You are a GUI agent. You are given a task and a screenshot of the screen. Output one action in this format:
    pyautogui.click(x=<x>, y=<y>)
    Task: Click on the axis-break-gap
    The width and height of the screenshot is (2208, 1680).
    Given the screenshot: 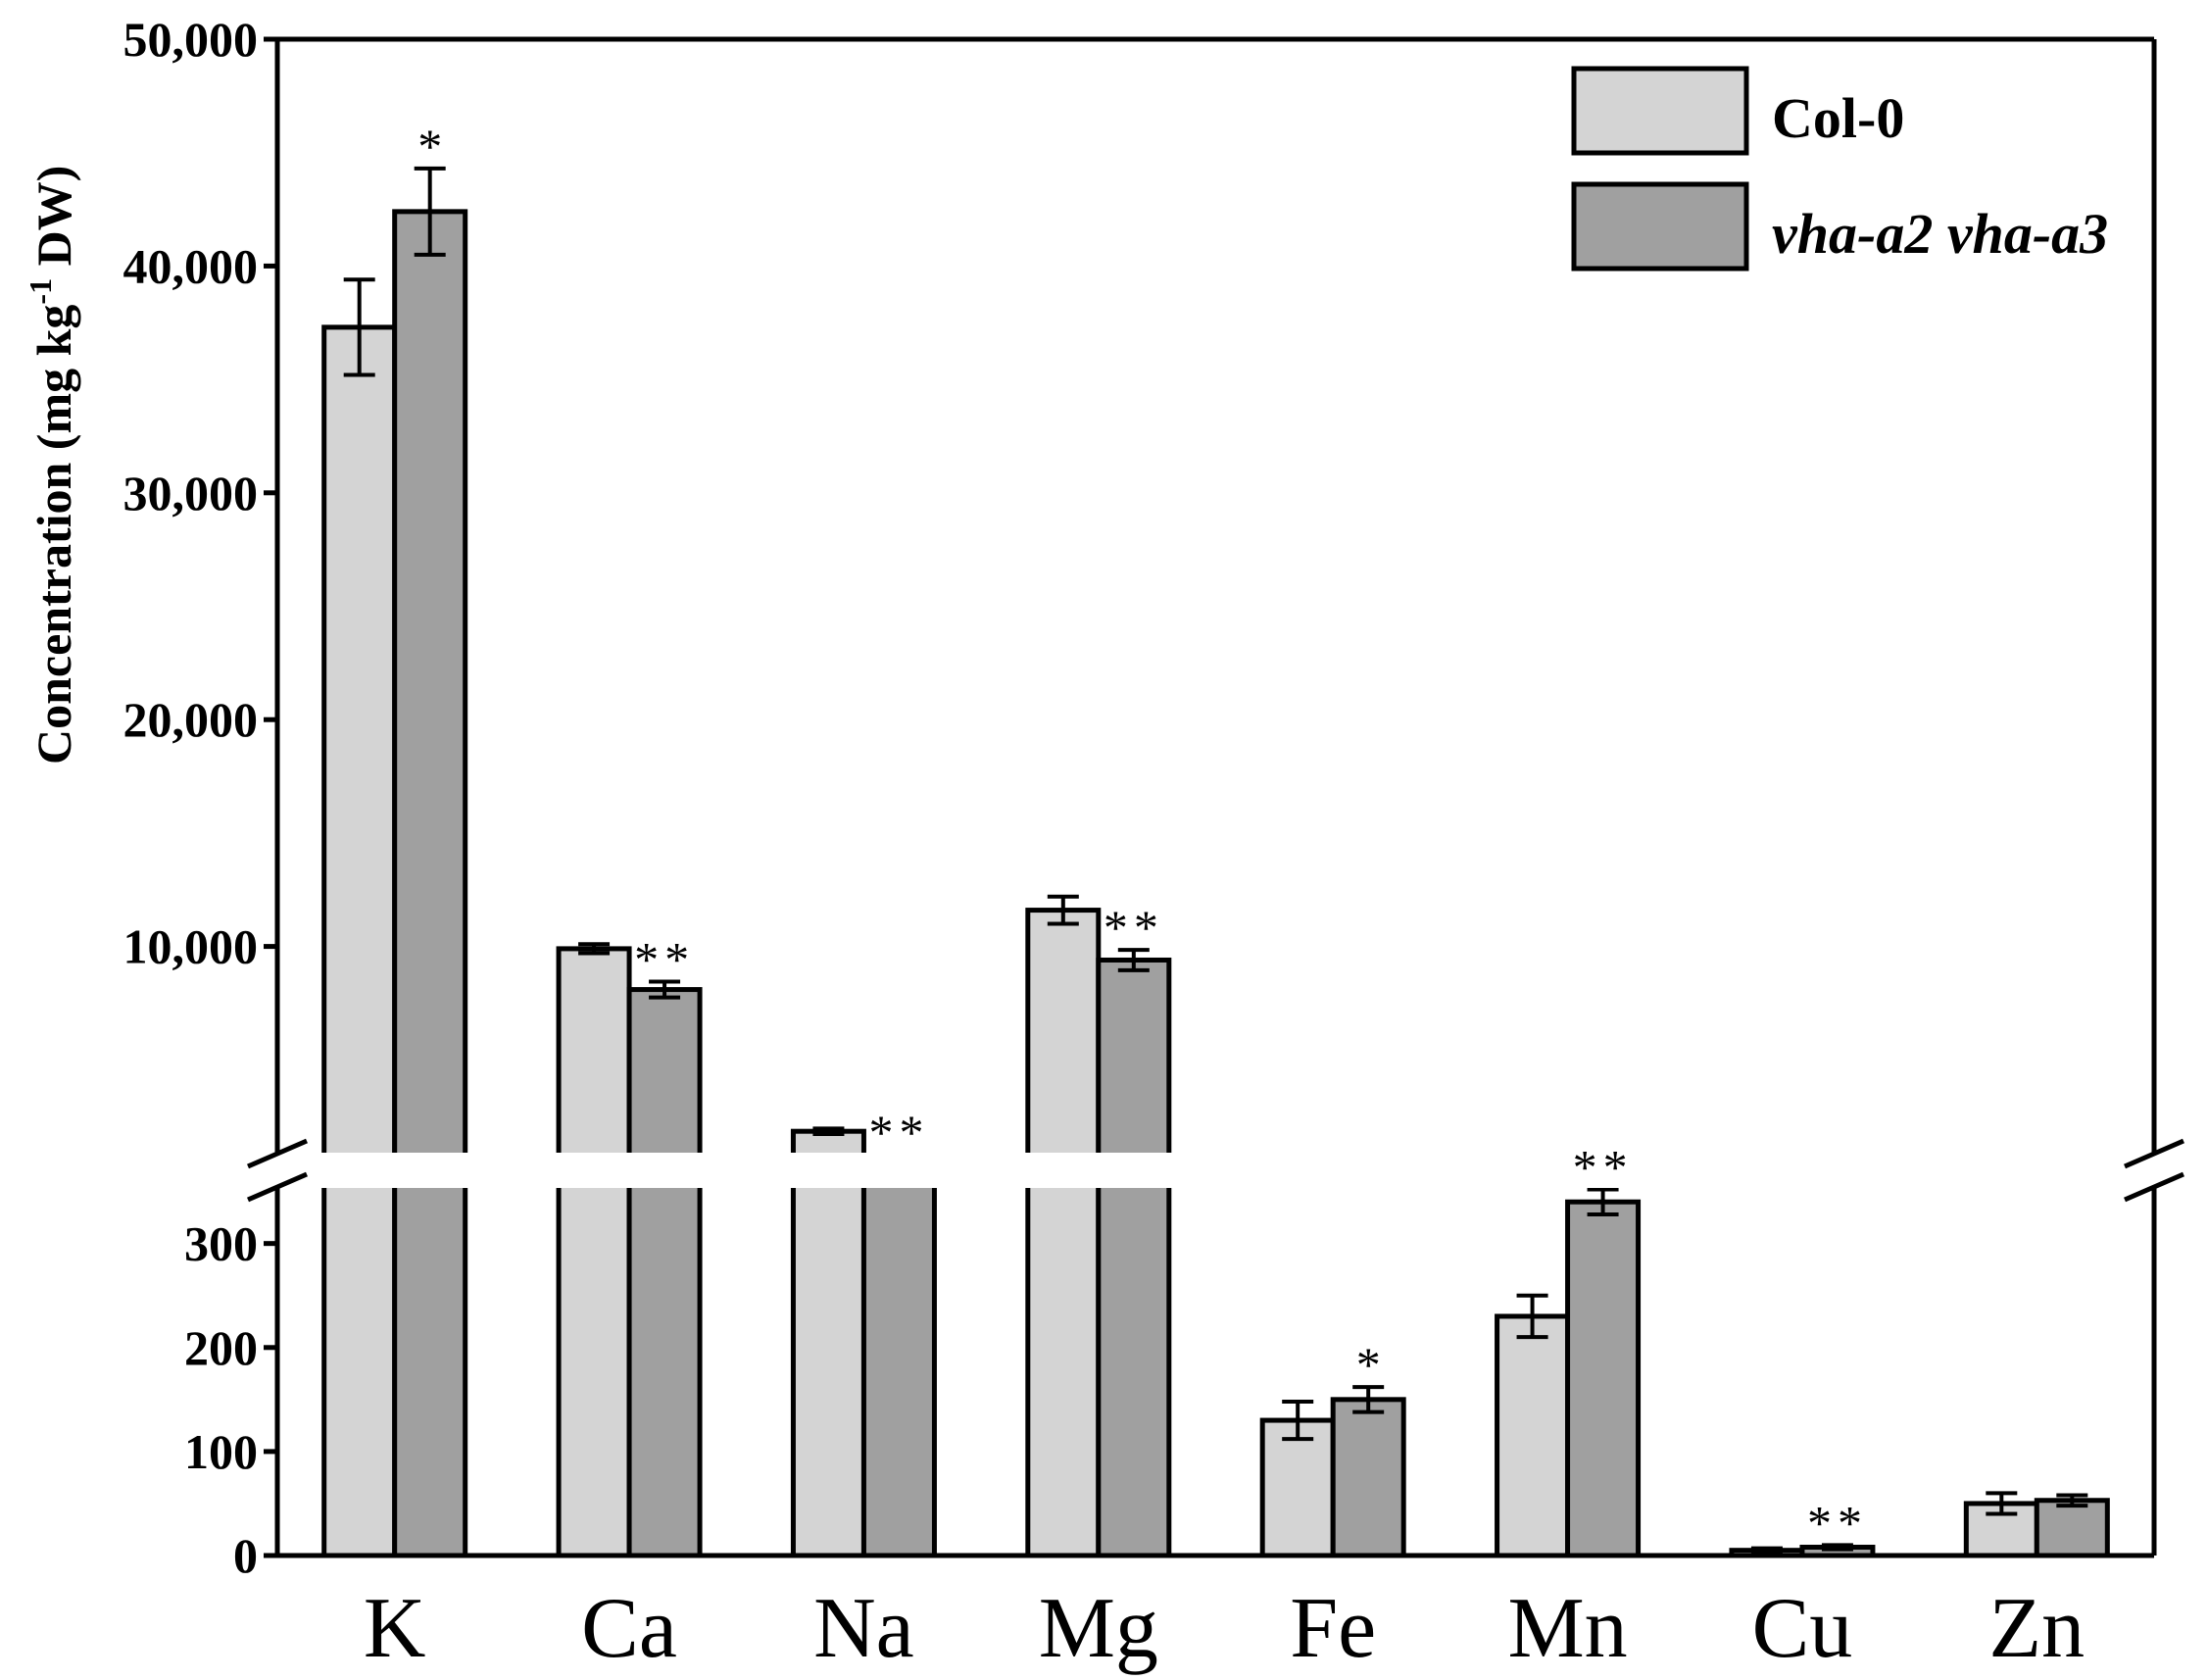 What is the action you would take?
    pyautogui.click(x=1215, y=1170)
    